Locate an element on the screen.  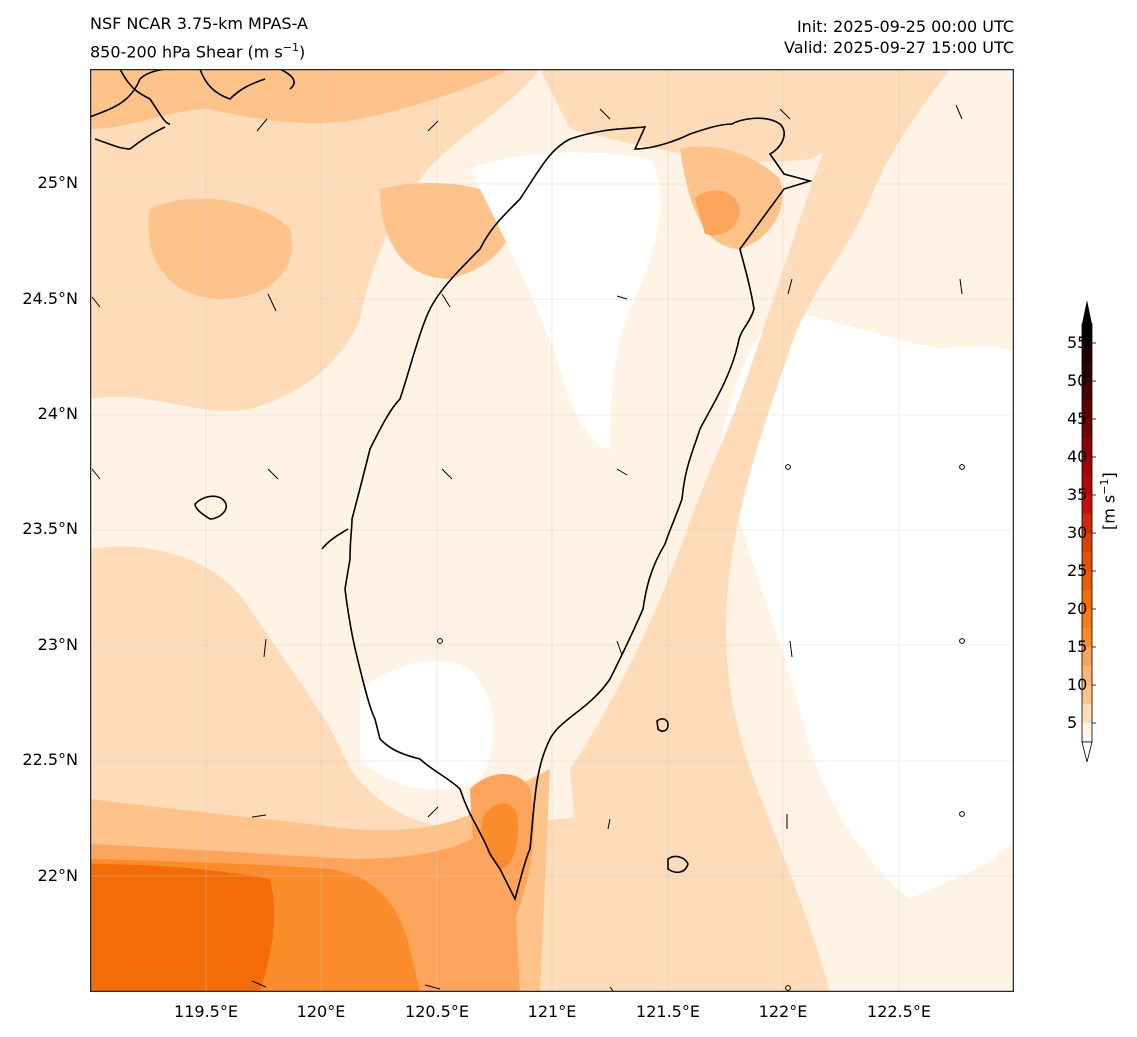
shear-northeast-band is located at coordinates (715, 115).